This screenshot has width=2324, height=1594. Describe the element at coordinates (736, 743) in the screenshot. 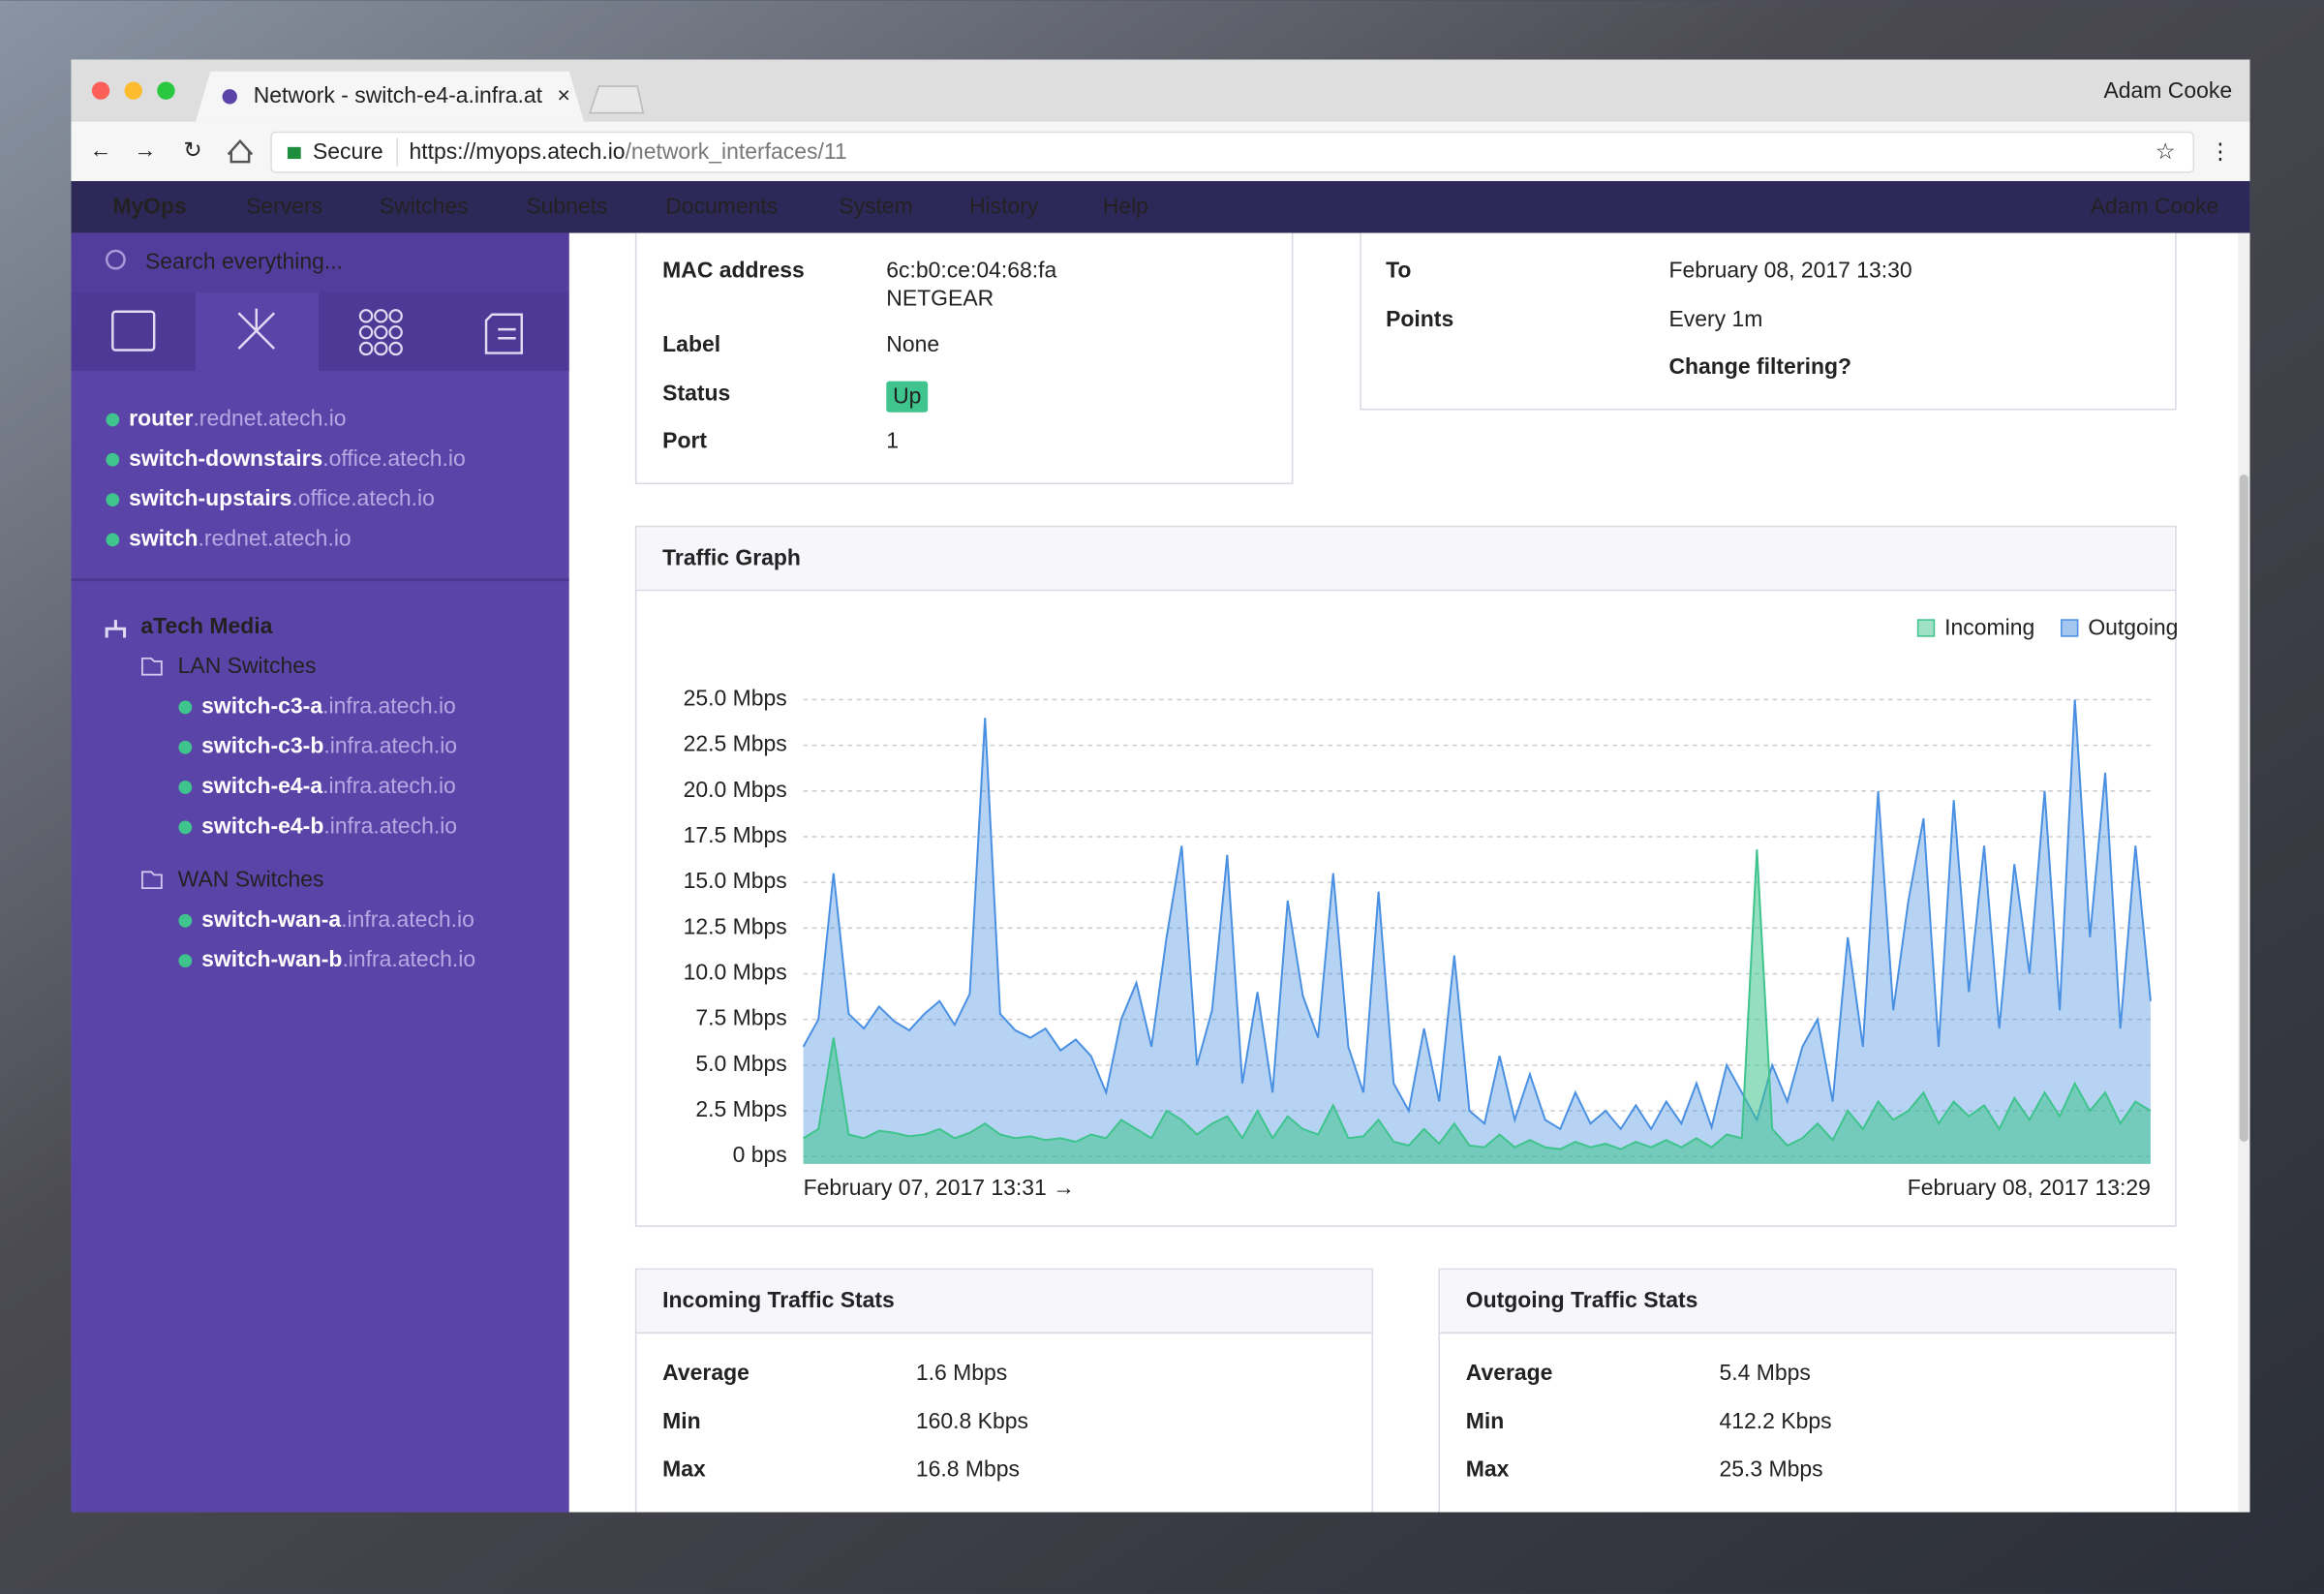

I see `y-tick-label: 22.5 Mbps` at that location.